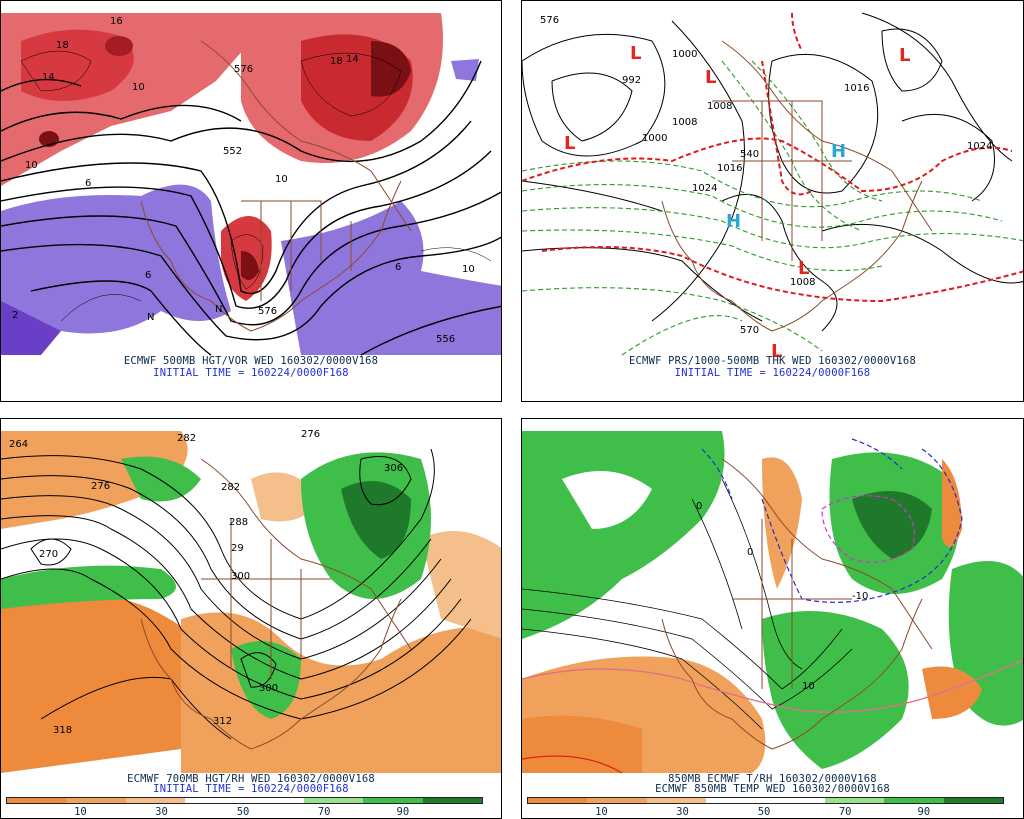  Describe the element at coordinates (772, 373) in the screenshot. I see `panel-prs-subtitle: INITIAL TIME = 160224/0000F168` at that location.